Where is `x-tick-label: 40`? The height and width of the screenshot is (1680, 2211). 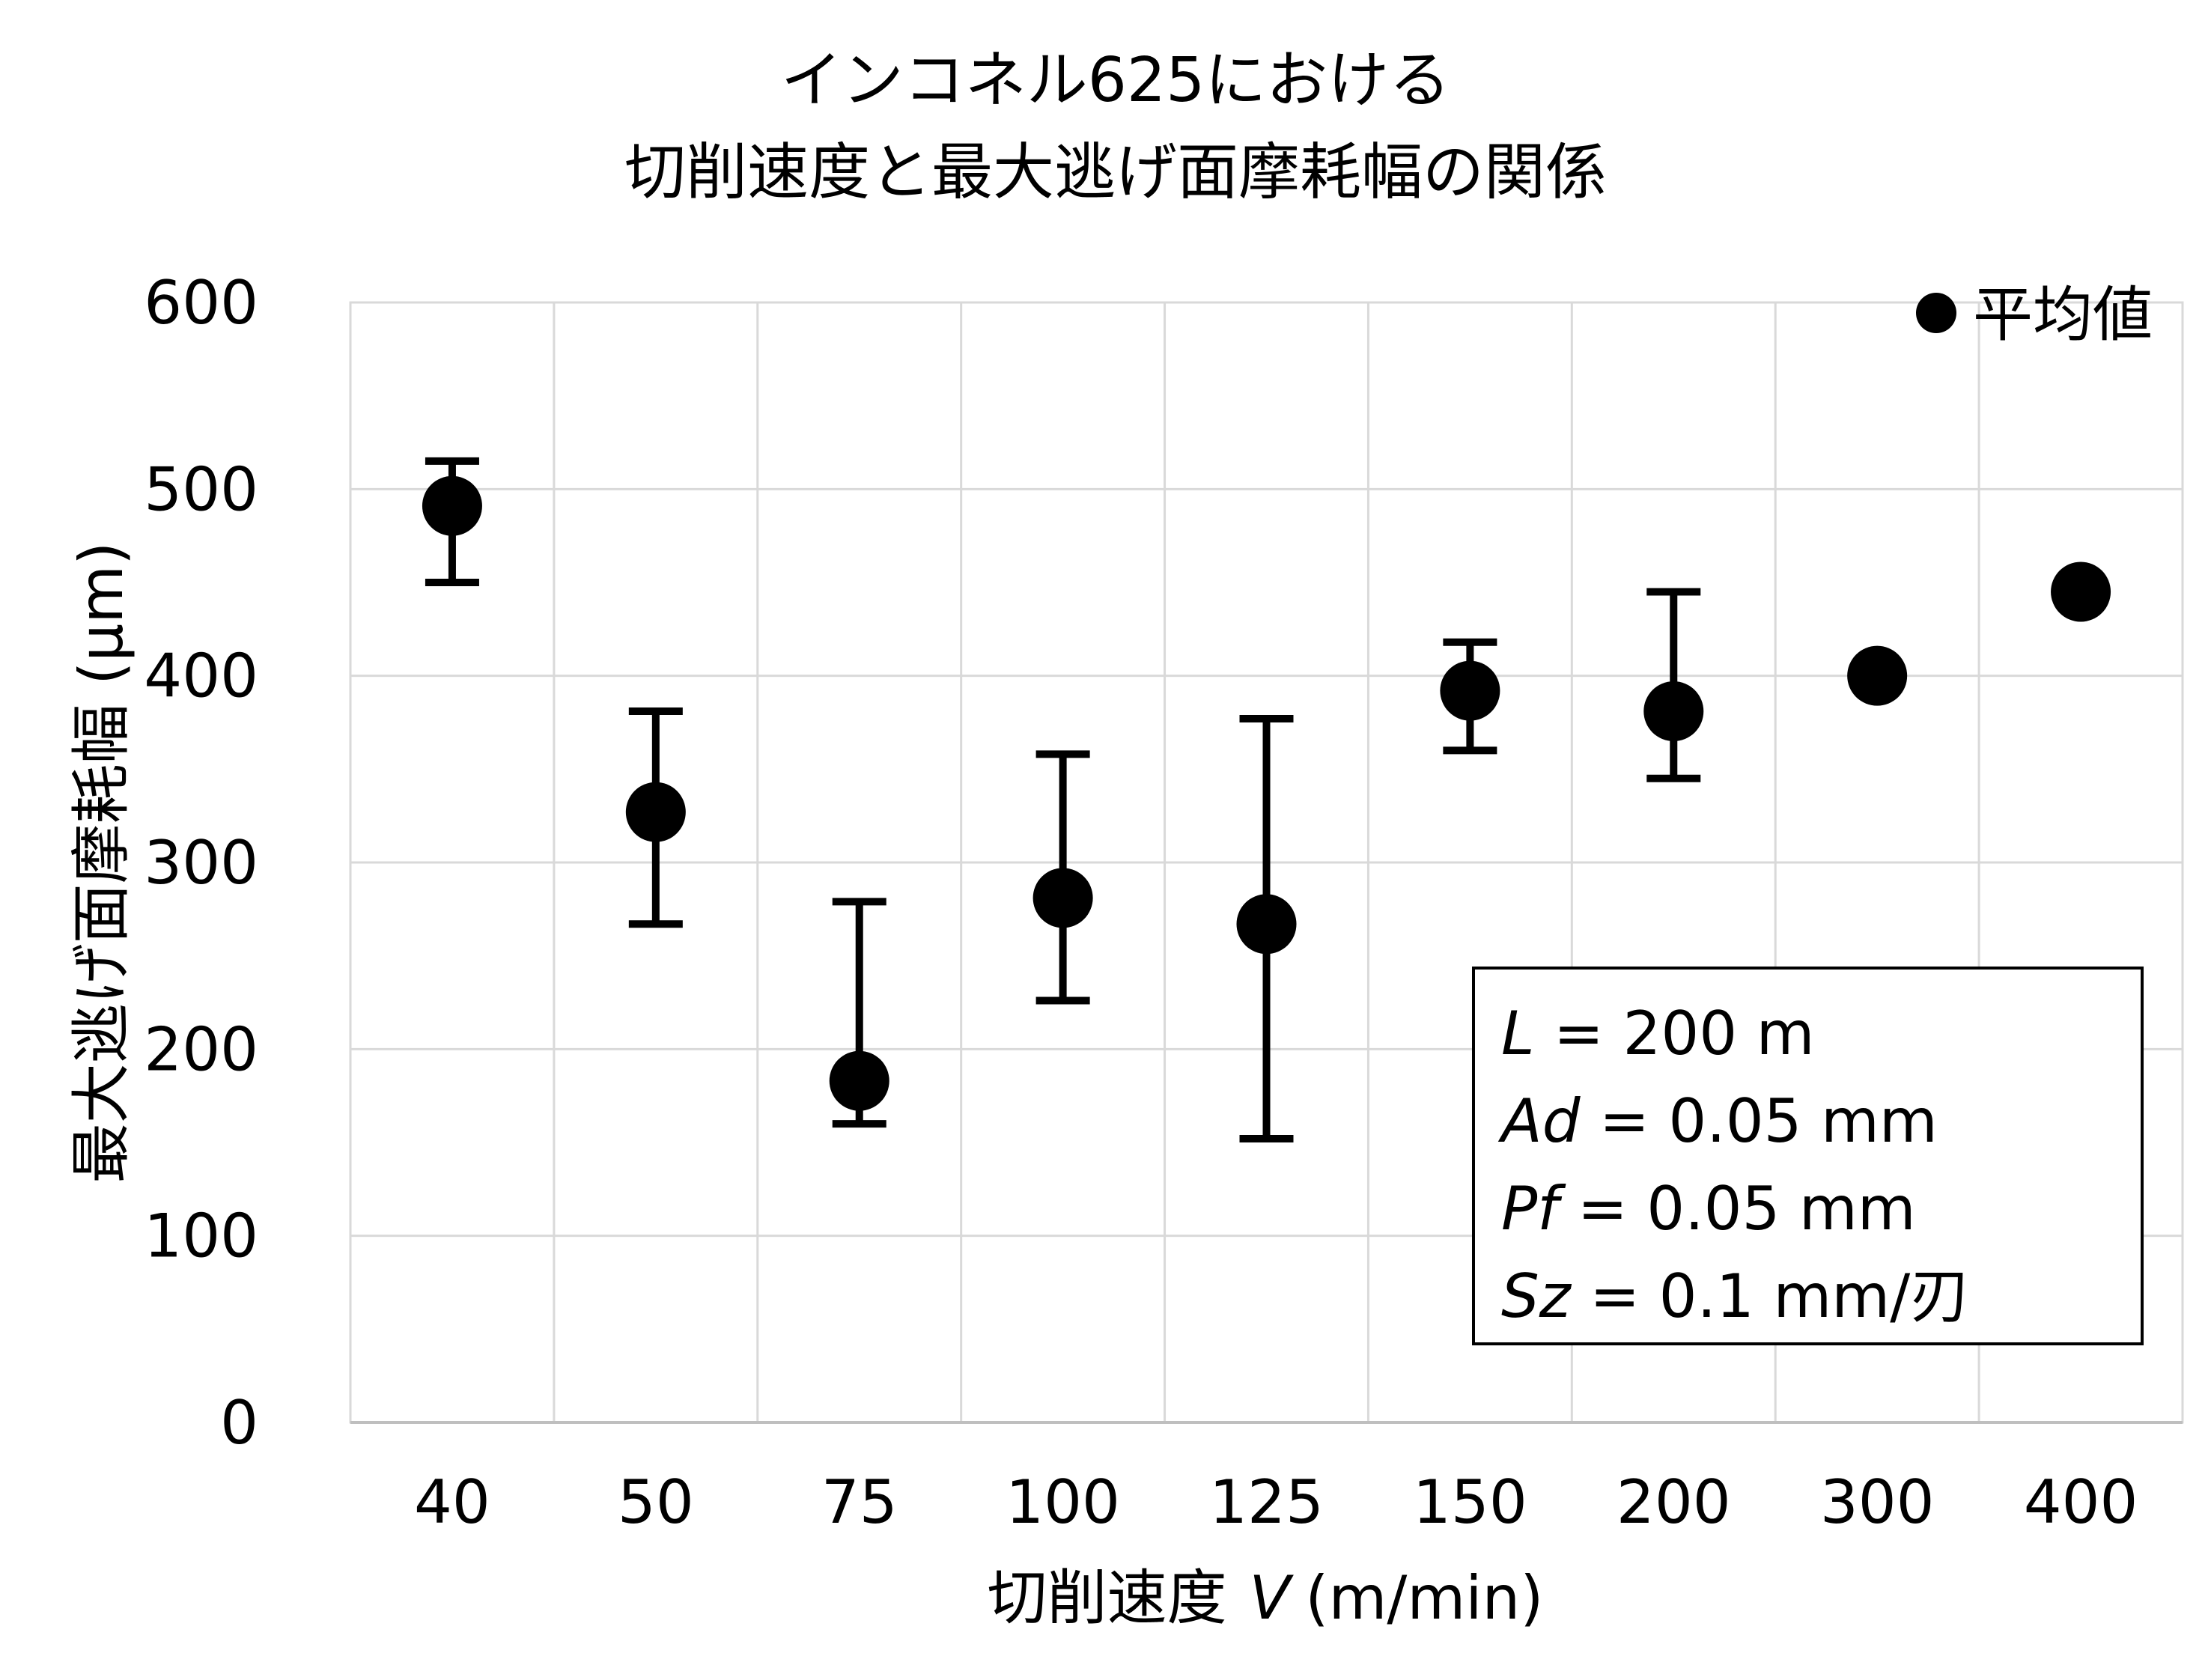
x-tick-label: 40 is located at coordinates (452, 1502).